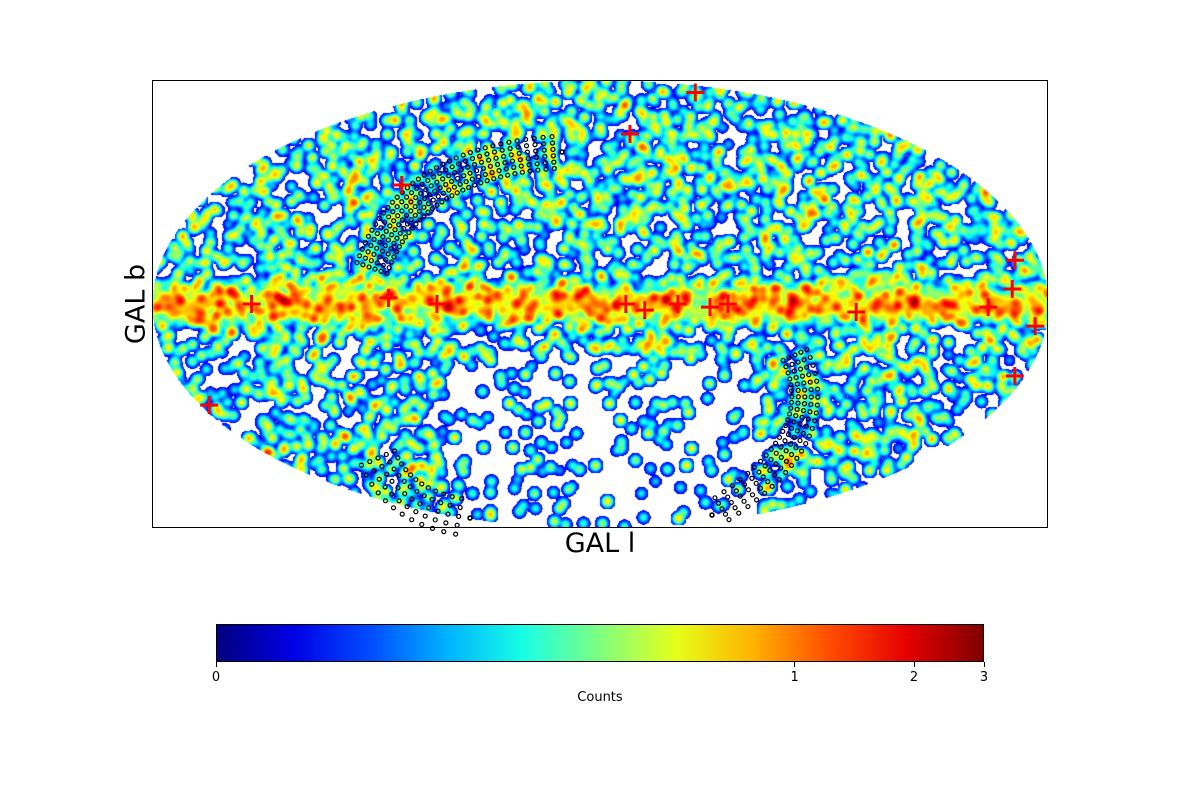  Describe the element at coordinates (914, 664) in the screenshot. I see `colorbar-tick` at that location.